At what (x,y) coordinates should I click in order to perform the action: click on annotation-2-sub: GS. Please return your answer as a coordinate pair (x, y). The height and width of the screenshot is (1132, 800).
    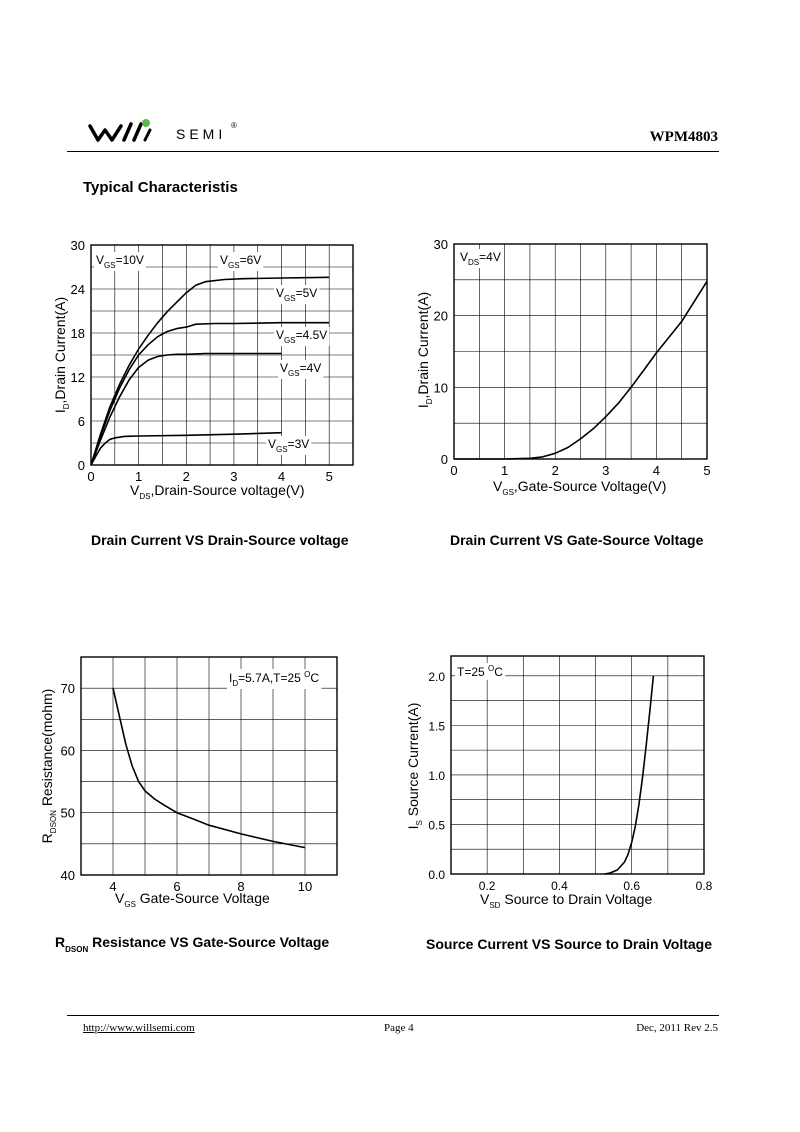
    Looking at the image, I should click on (234, 265).